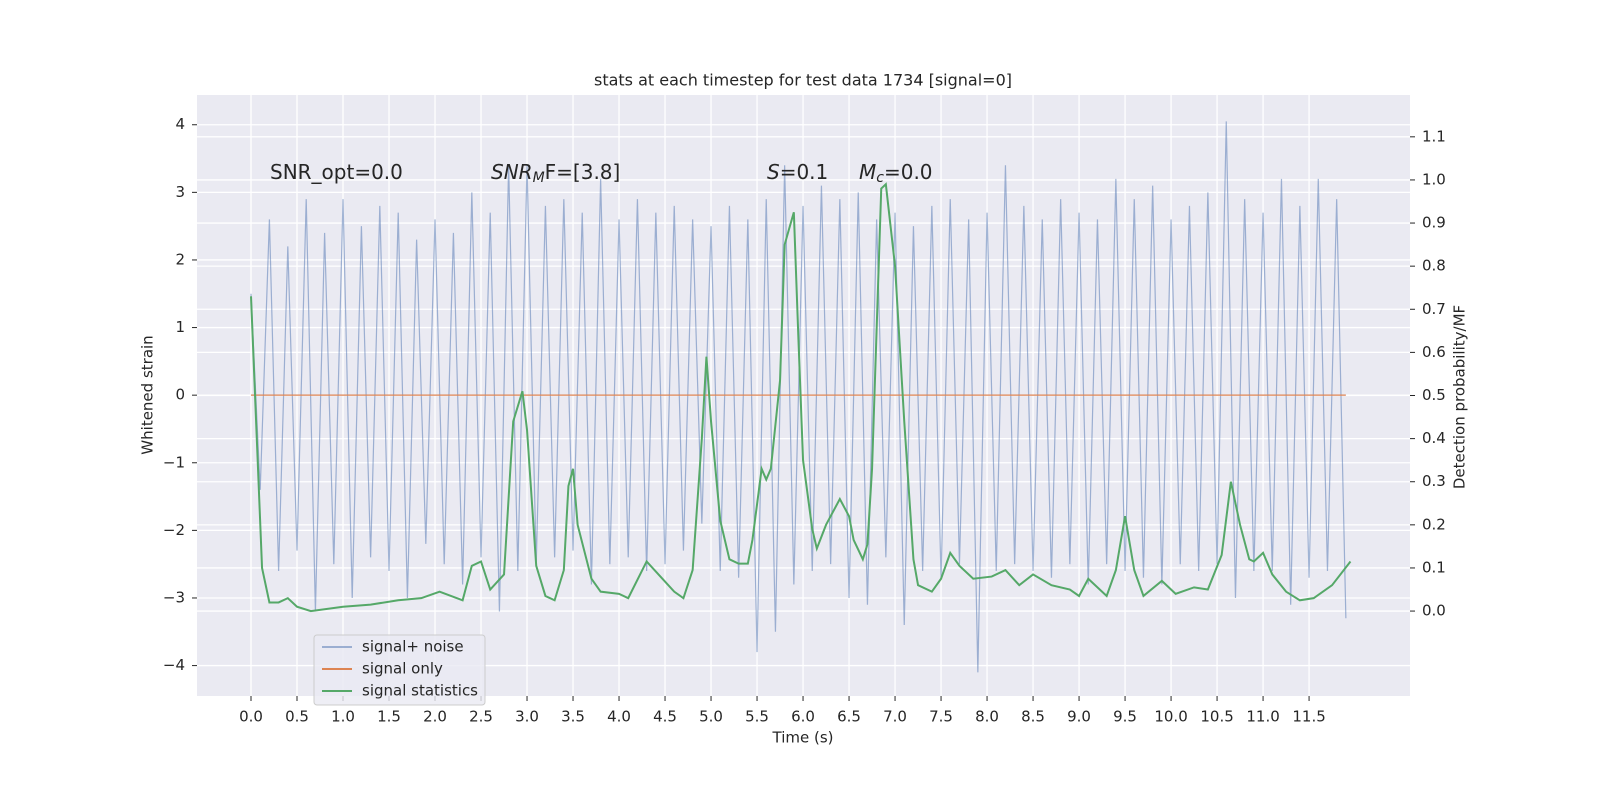 Image resolution: width=1600 pixels, height=800 pixels. I want to click on x-tick-label: 7.0, so click(895, 717).